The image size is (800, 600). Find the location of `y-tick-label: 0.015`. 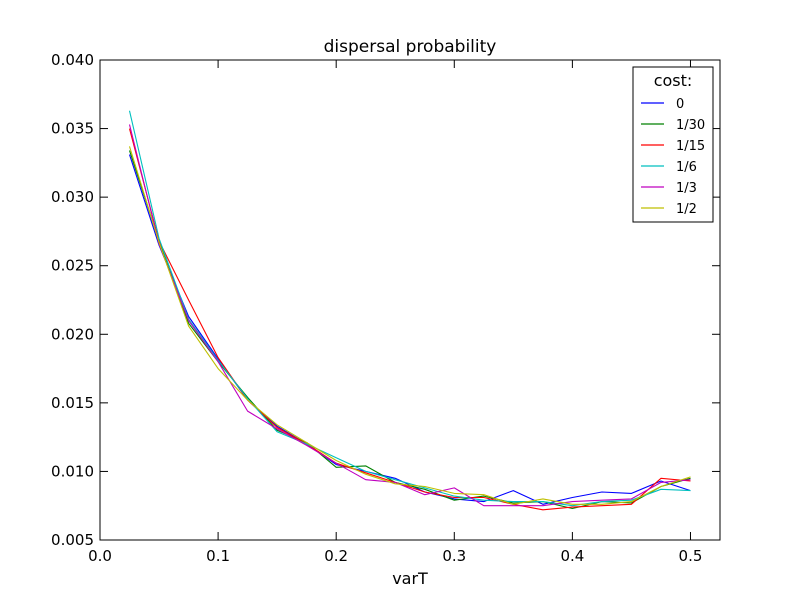

y-tick-label: 0.015 is located at coordinates (72, 403).